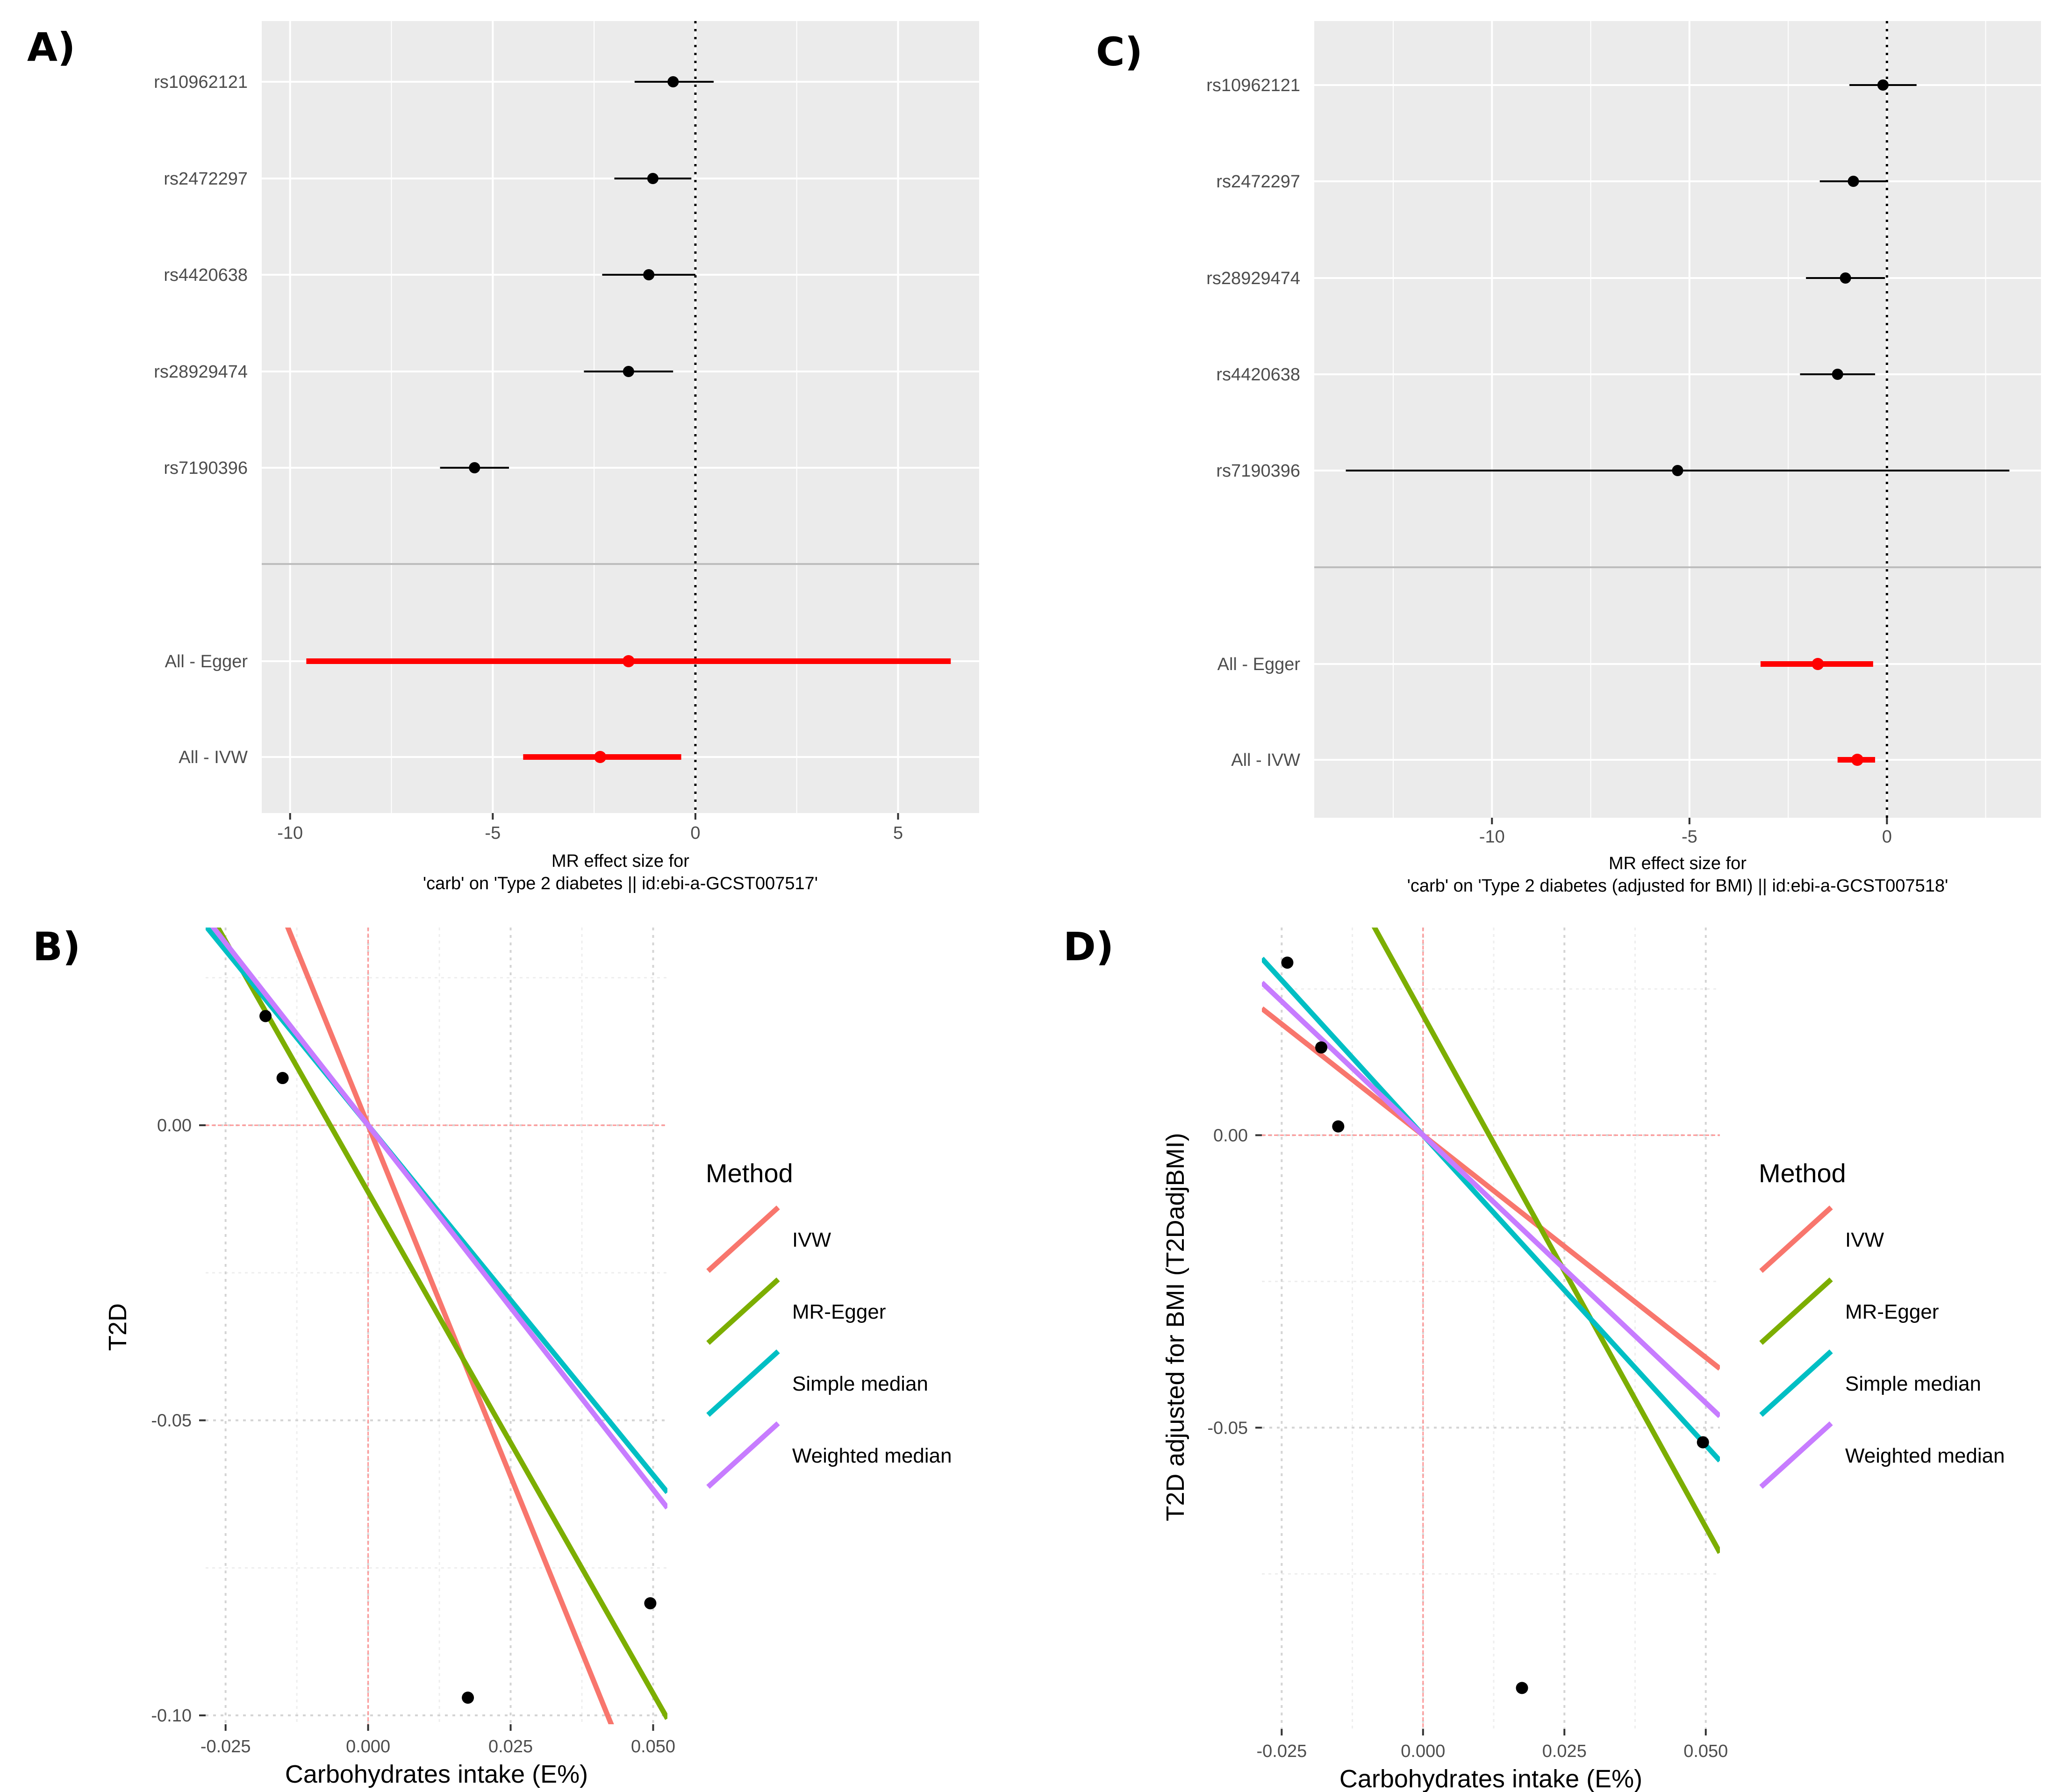 The height and width of the screenshot is (1792, 2055). I want to click on x-tick-label: -10, so click(1492, 837).